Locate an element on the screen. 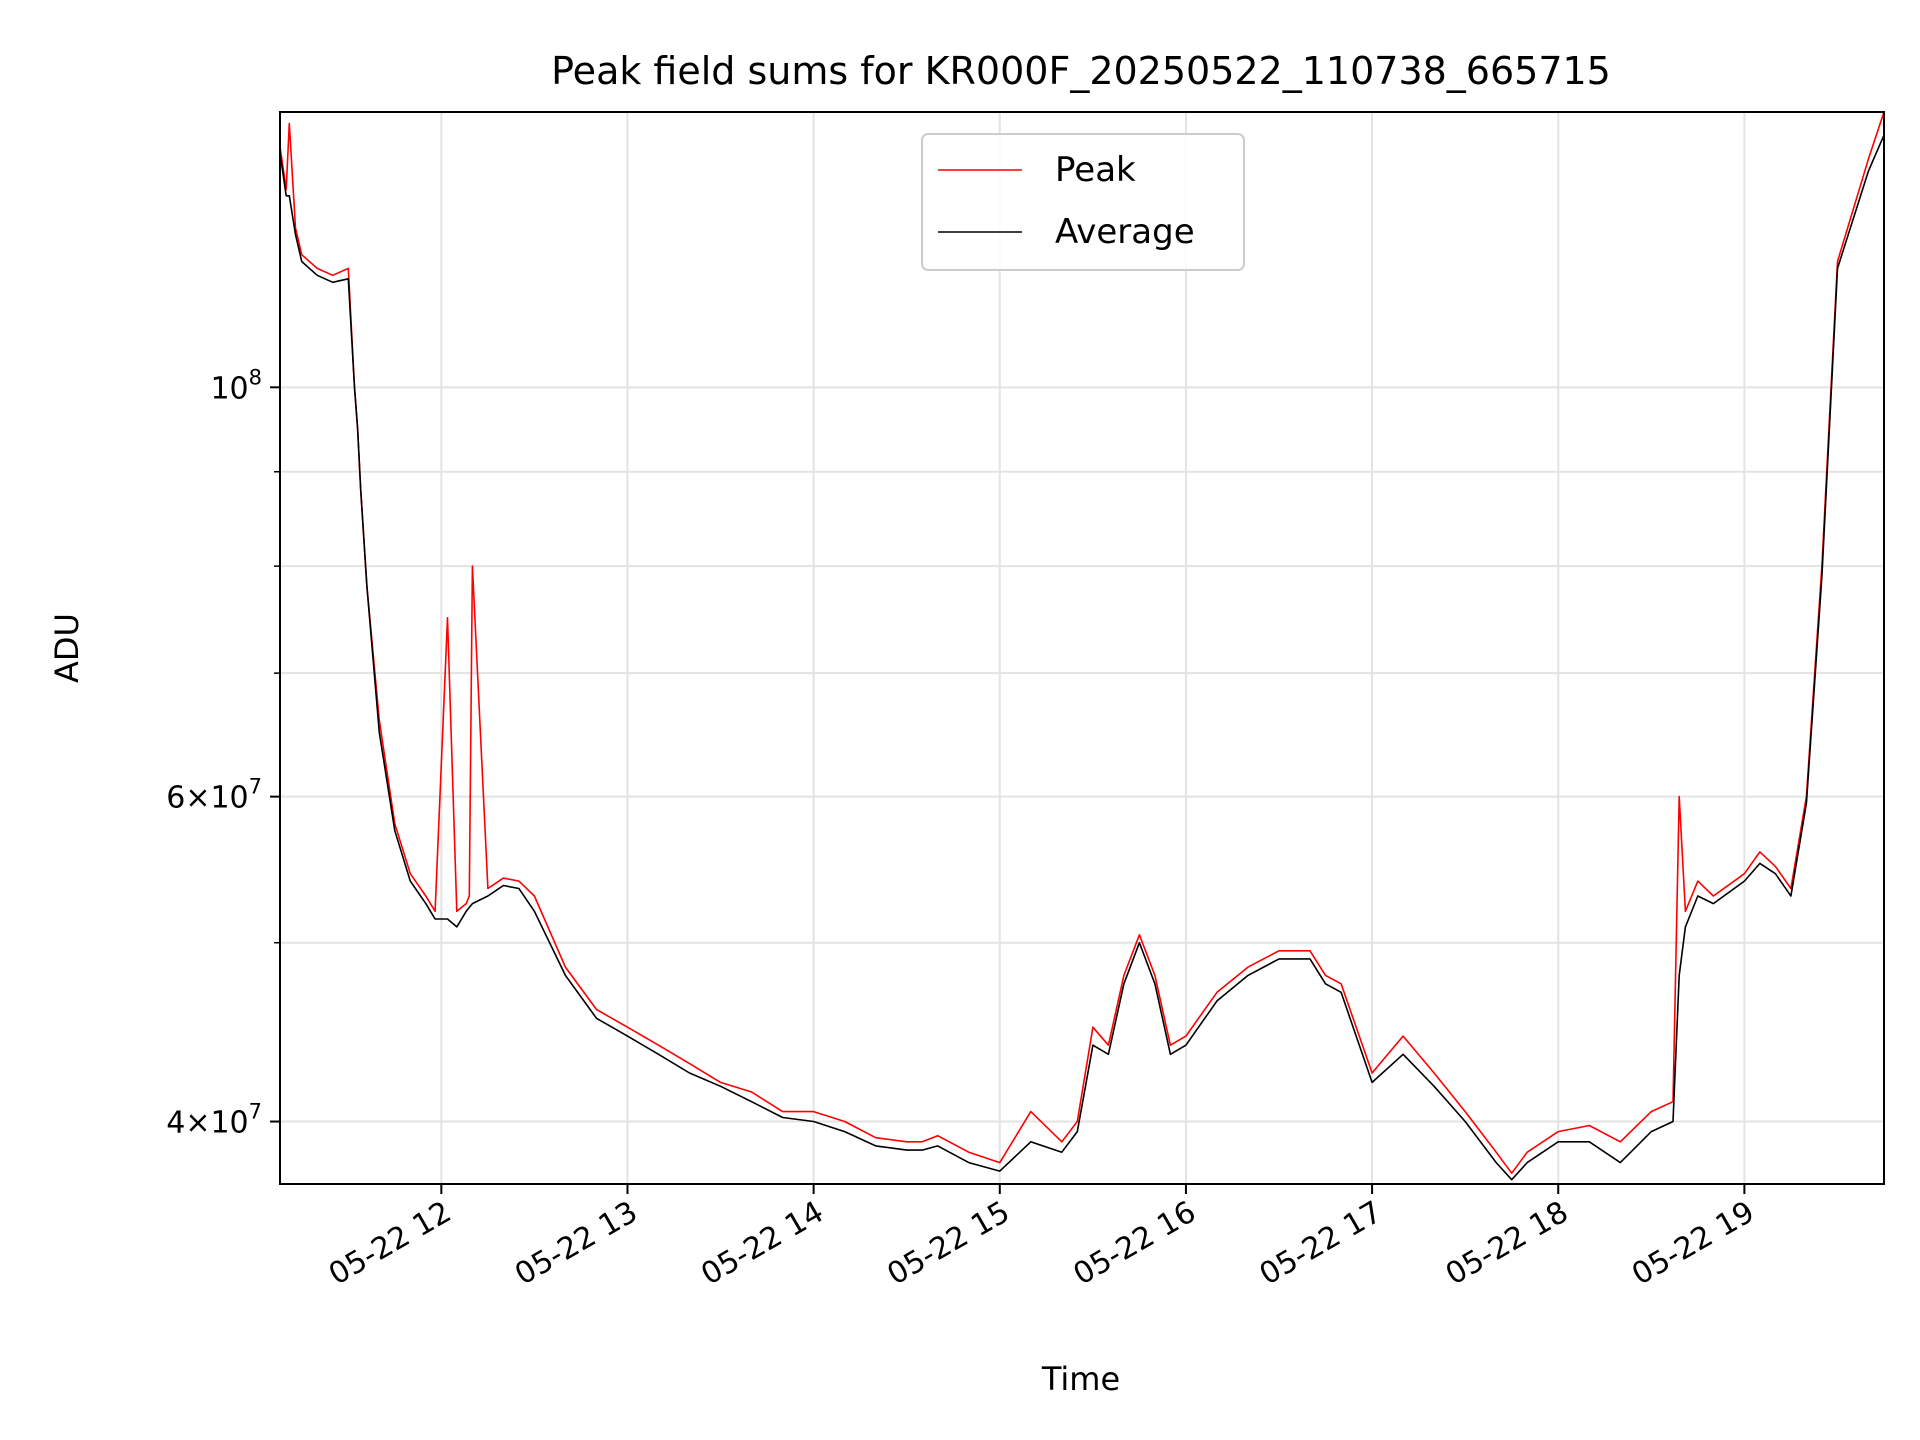 Image resolution: width=1920 pixels, height=1440 pixels. y-tick-exponent: 8 is located at coordinates (255, 377).